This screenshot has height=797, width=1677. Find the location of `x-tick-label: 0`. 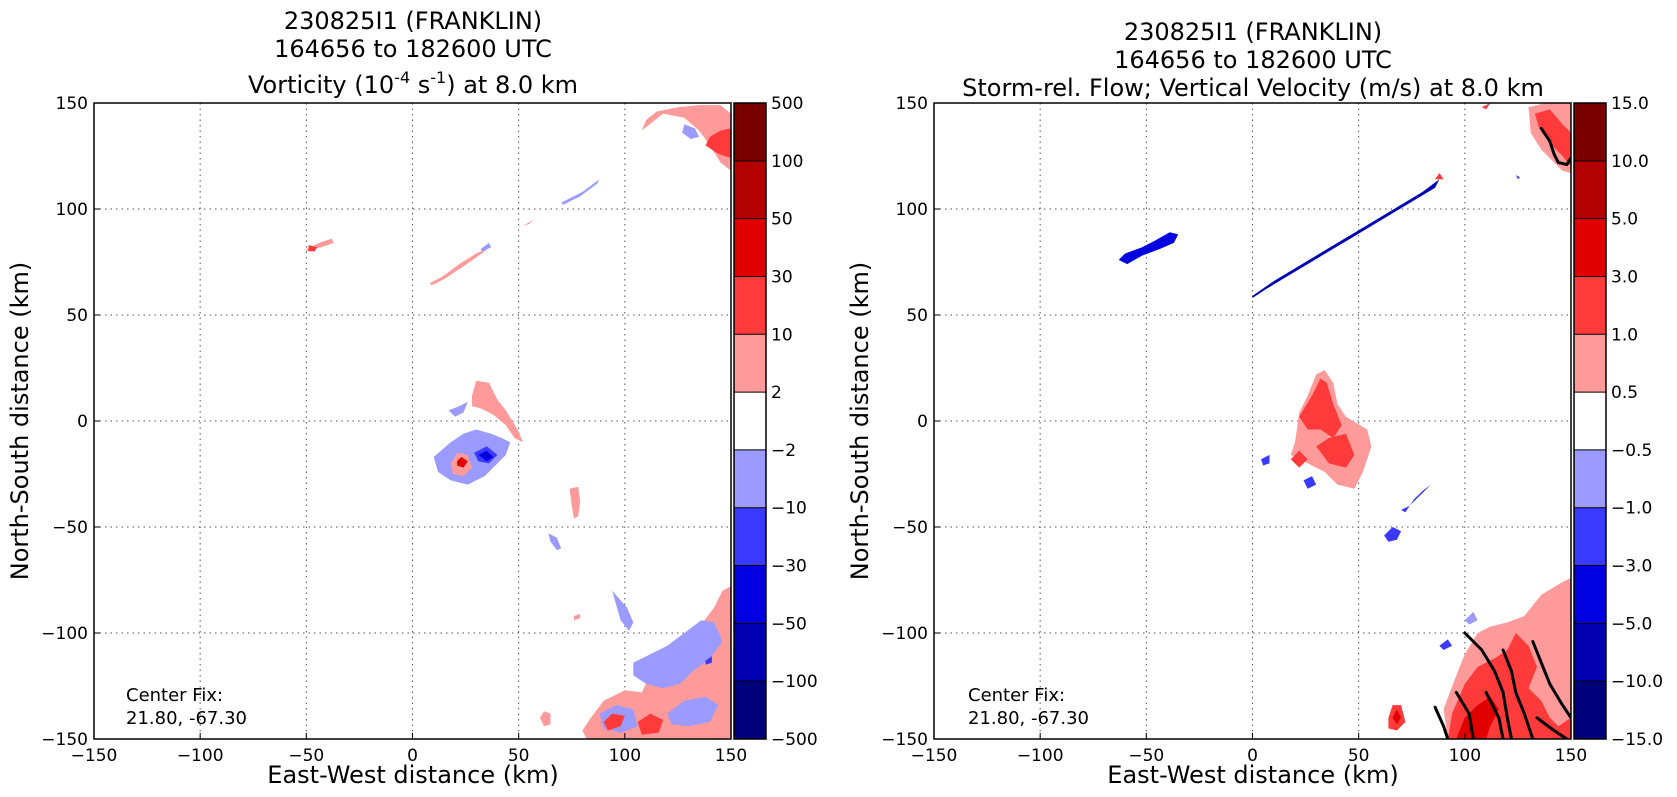

x-tick-label: 0 is located at coordinates (1252, 756).